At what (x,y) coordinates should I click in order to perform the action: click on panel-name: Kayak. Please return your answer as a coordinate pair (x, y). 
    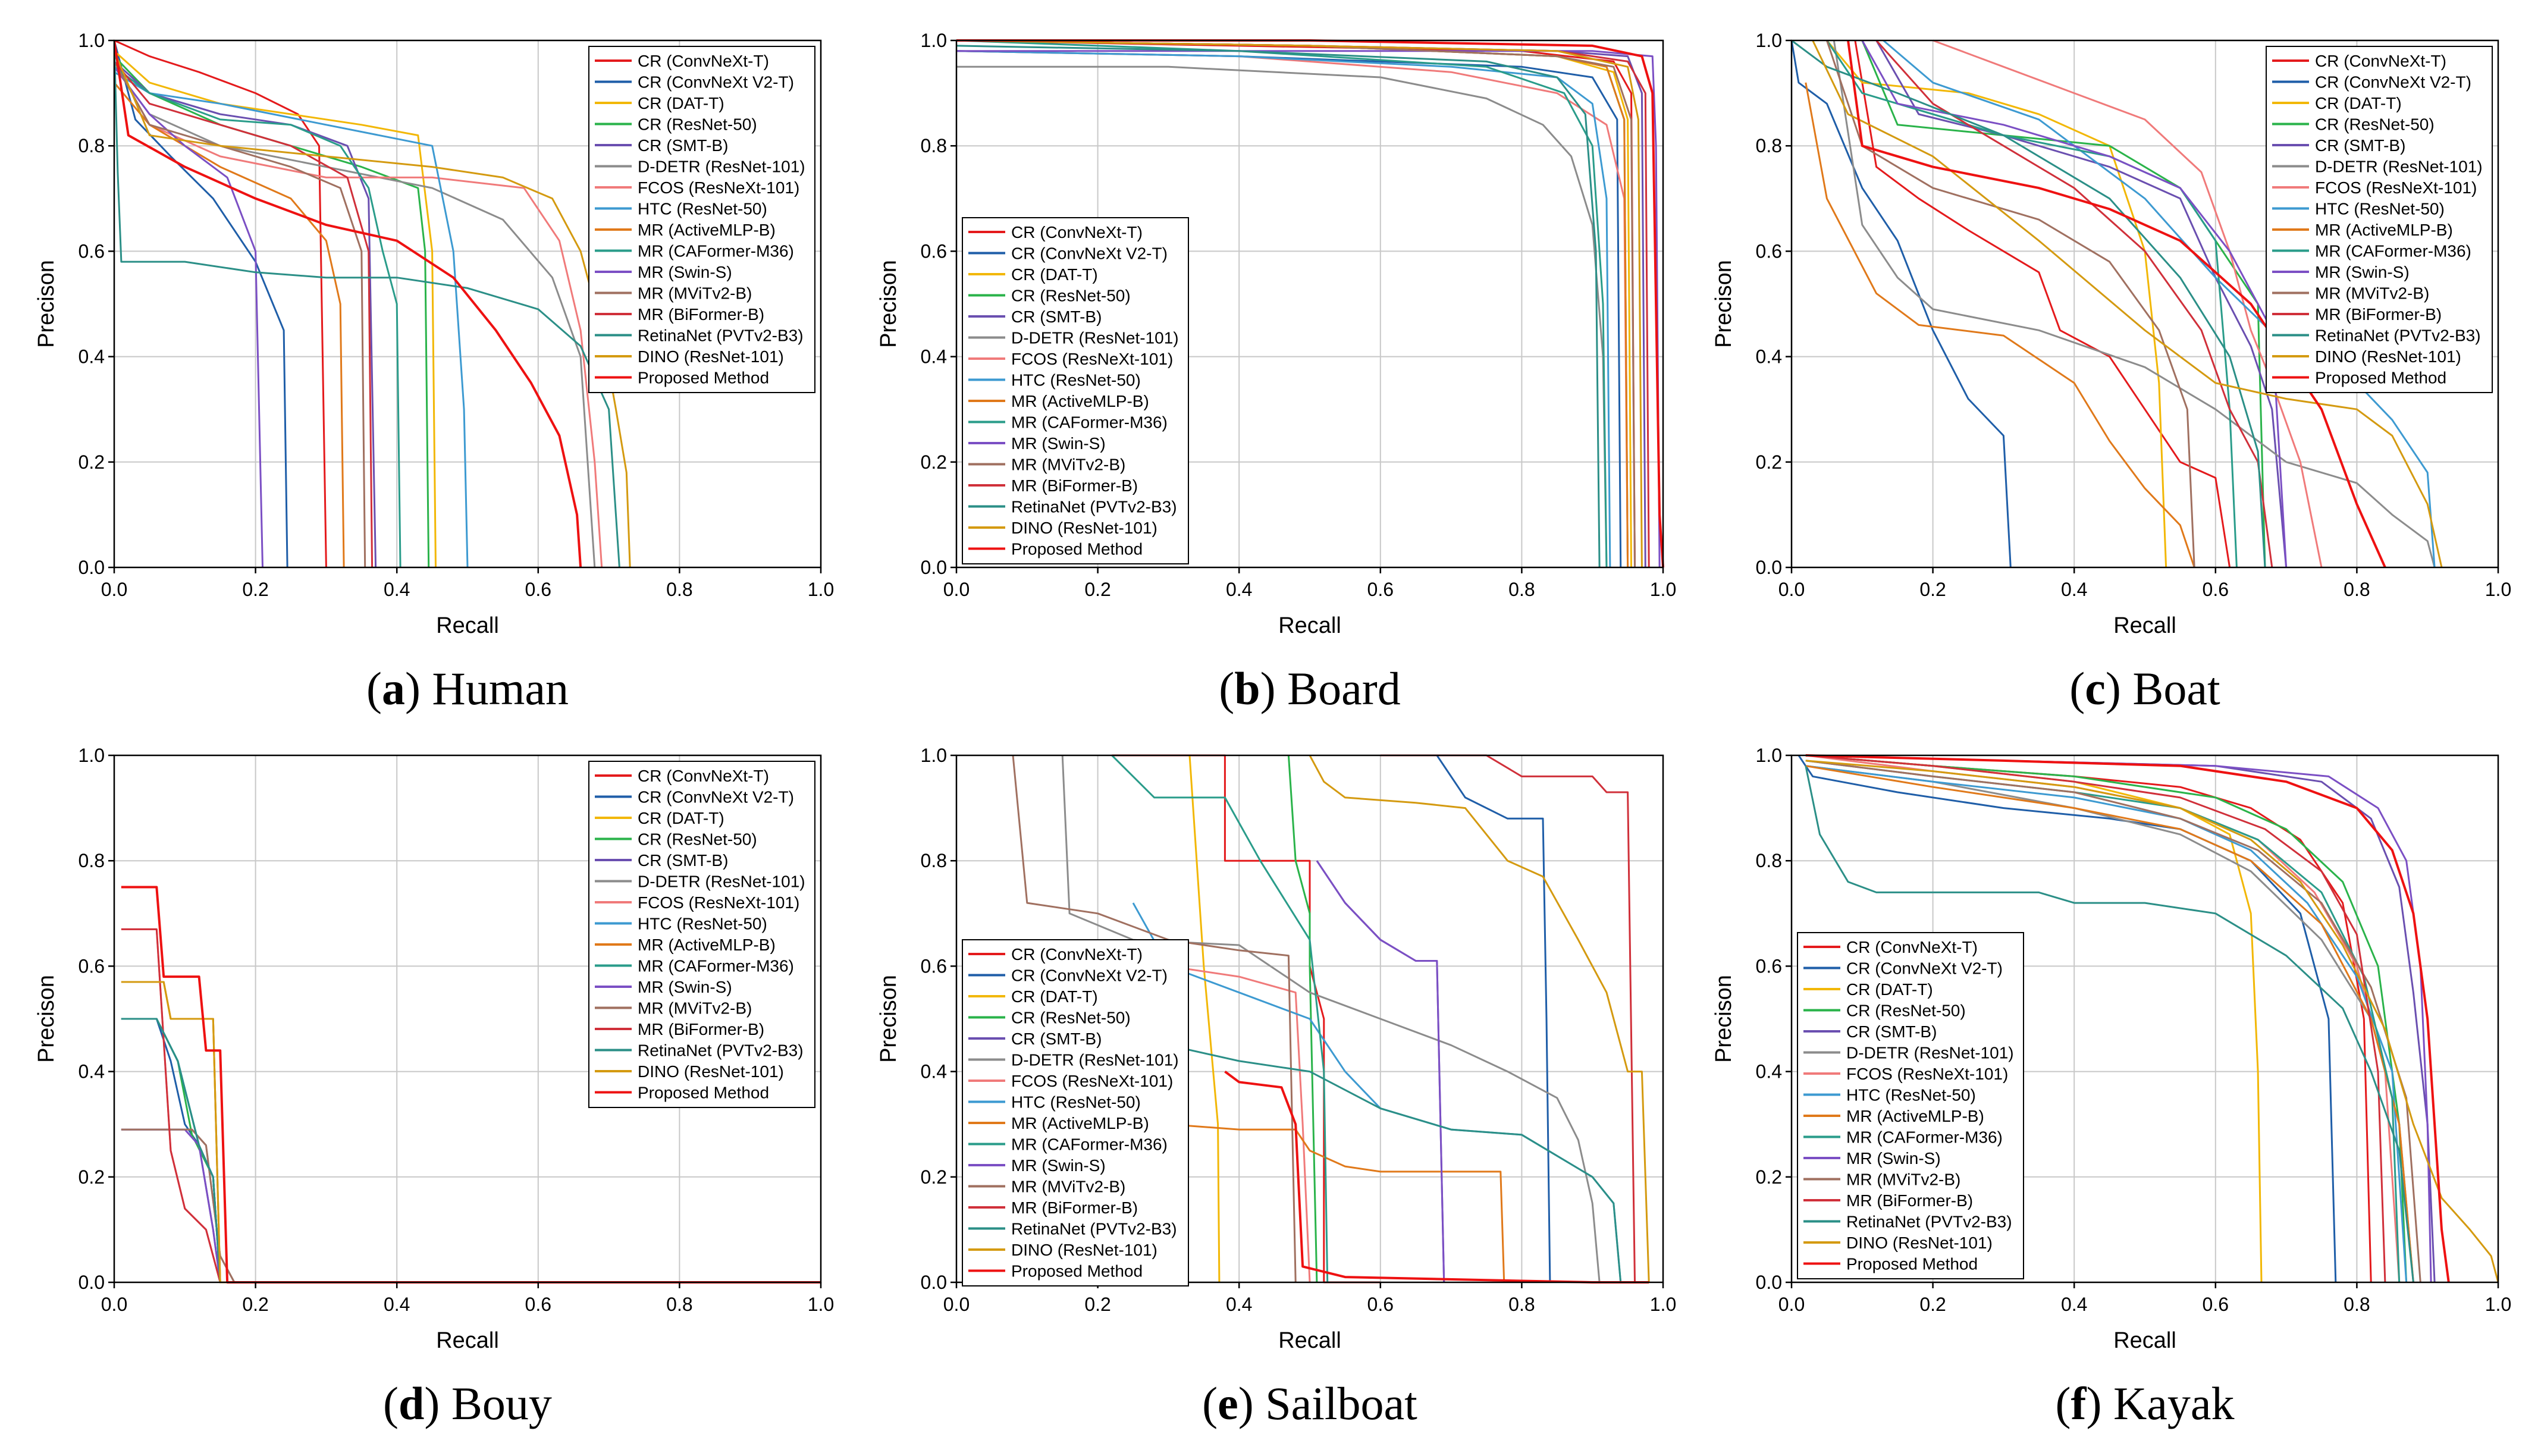
    Looking at the image, I should click on (2174, 1403).